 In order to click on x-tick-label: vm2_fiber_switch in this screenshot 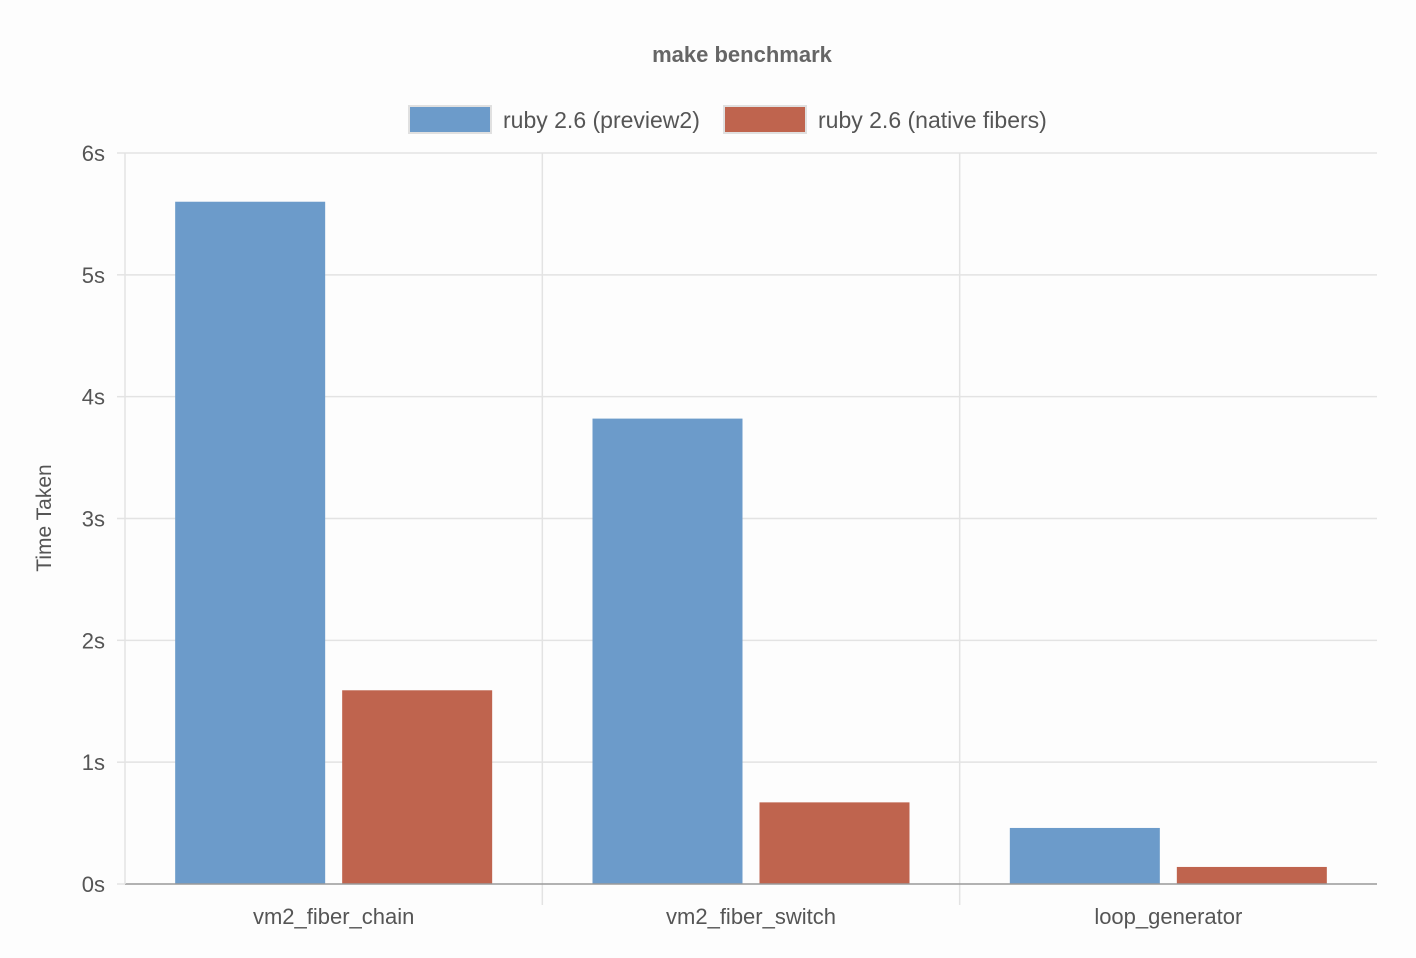, I will do `click(751, 916)`.